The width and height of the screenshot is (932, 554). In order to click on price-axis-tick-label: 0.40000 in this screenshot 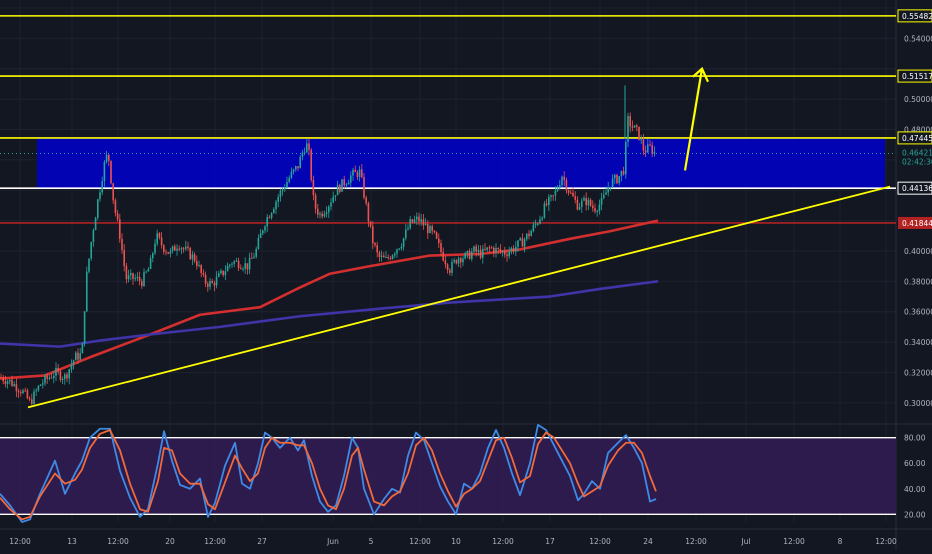, I will do `click(918, 251)`.